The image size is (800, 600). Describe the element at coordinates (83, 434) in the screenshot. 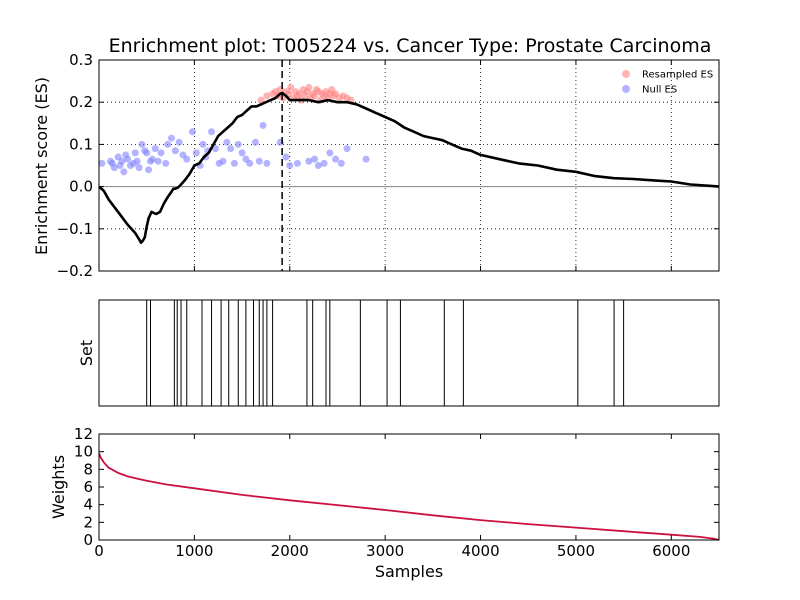

I see `weights-ytick-label: 12` at that location.